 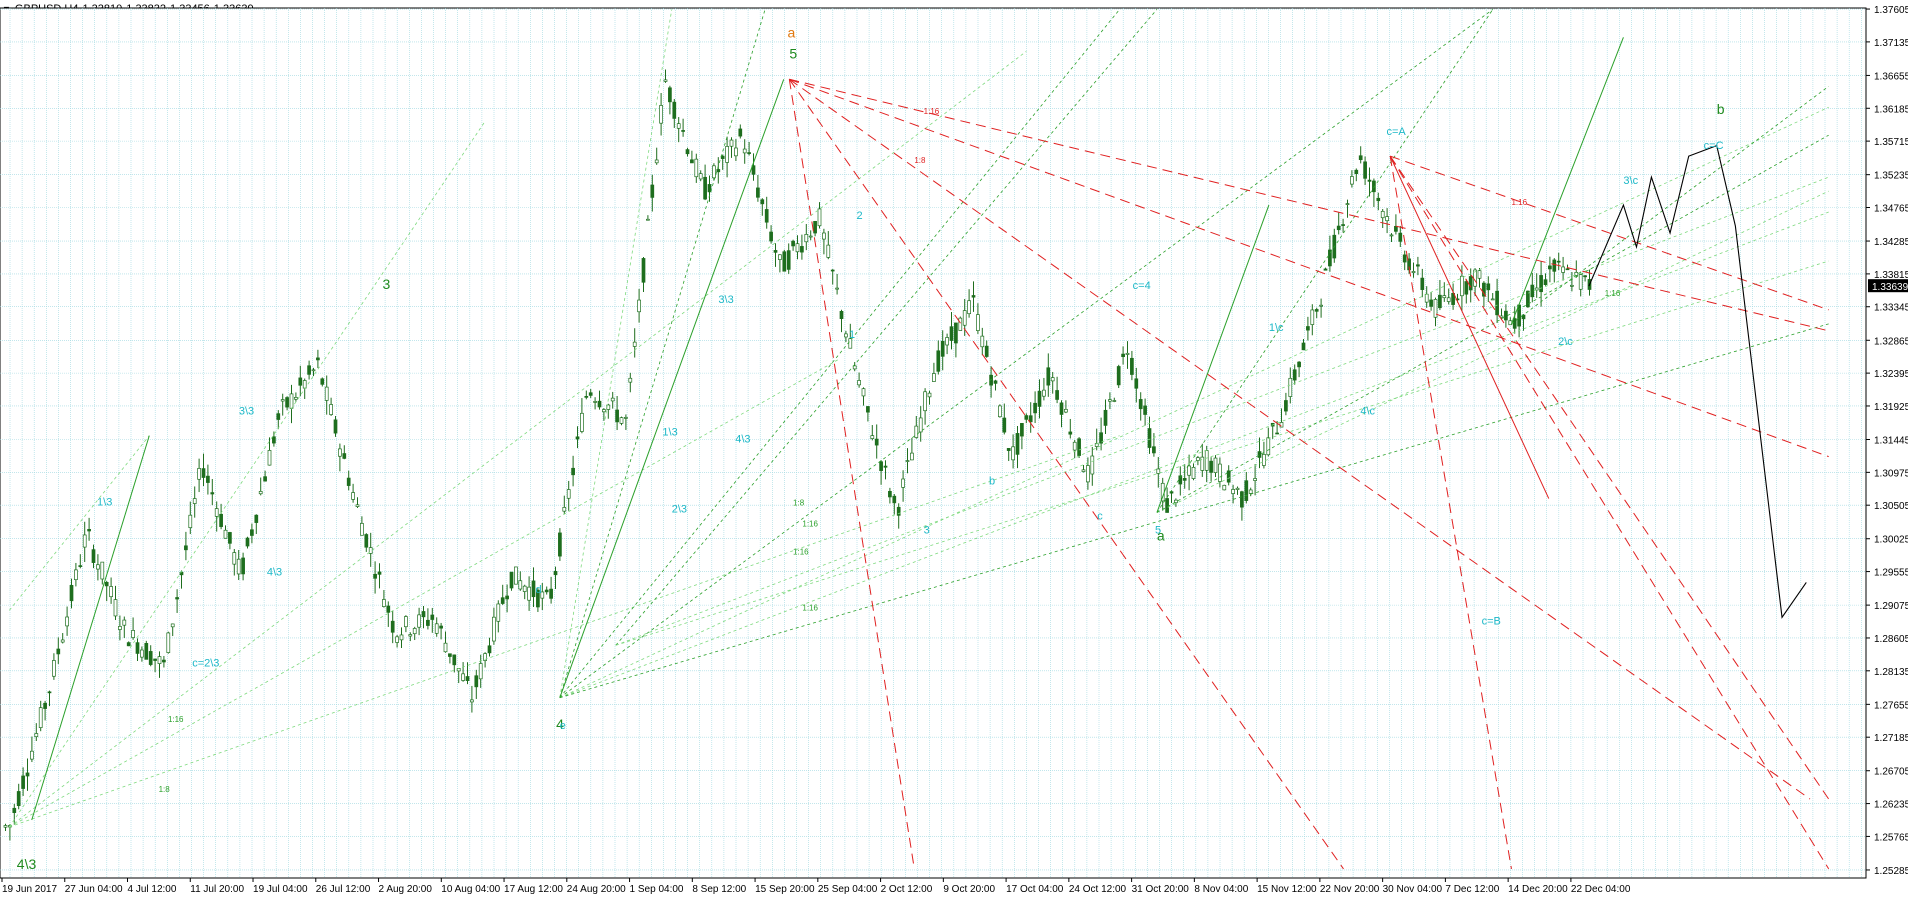 I want to click on wave-label: c=C, so click(x=1714, y=146).